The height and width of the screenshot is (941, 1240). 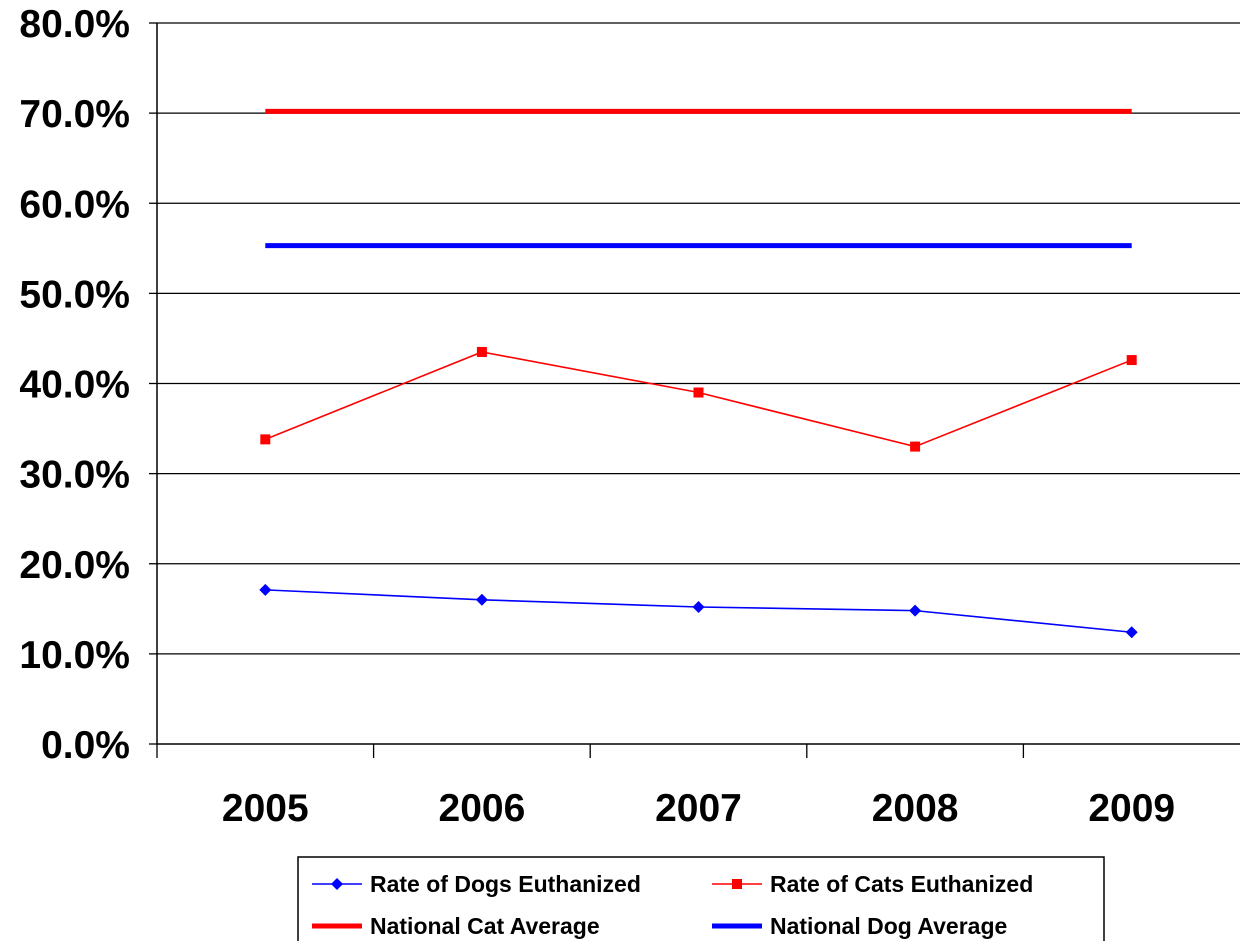 What do you see at coordinates (337, 884) in the screenshot?
I see `legend-marker-diamond` at bounding box center [337, 884].